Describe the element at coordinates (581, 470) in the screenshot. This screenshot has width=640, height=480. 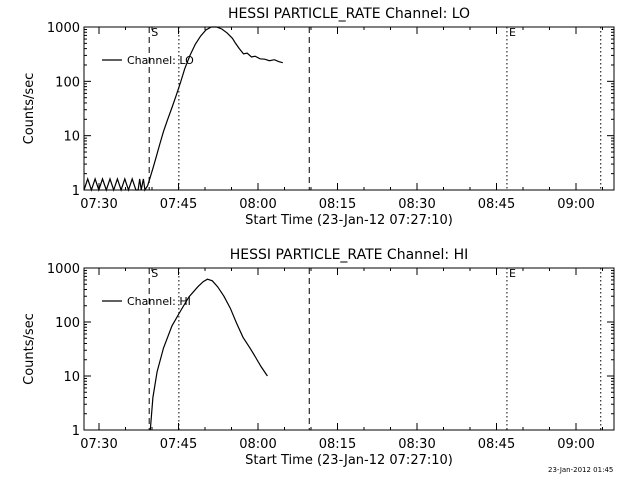
I see `footer-timestamp: 23-Jan-2012 01:45` at that location.